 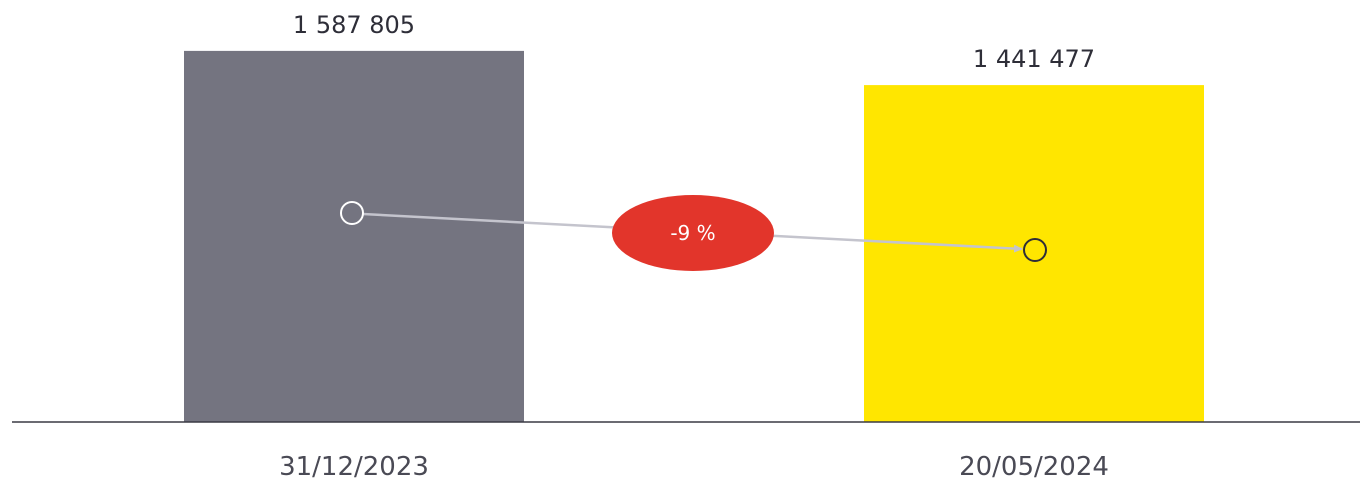 I want to click on end-marker, so click(x=1035, y=250).